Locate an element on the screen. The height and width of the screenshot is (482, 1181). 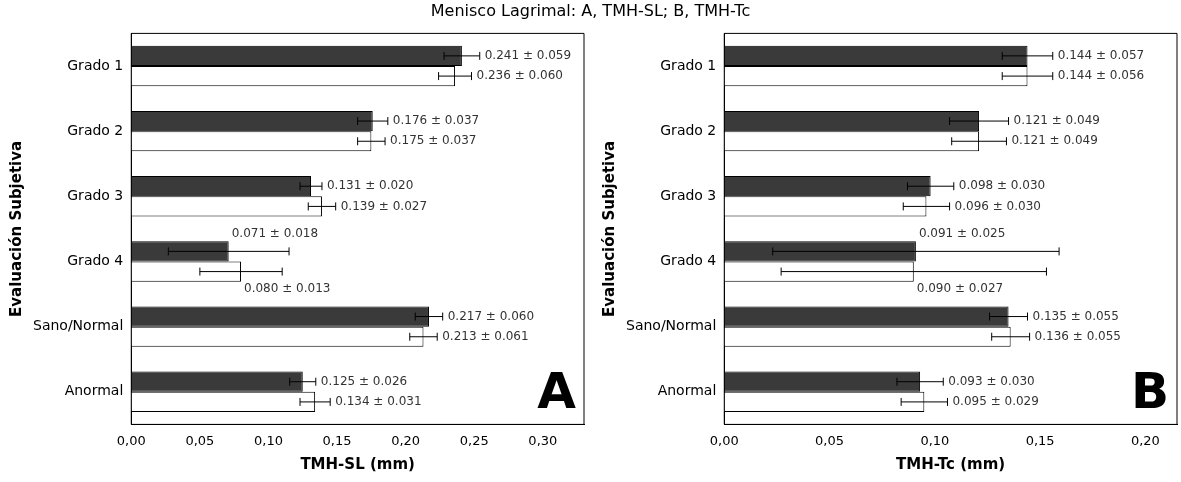
data-label: 0.175 ± 0.037 is located at coordinates (433, 140).